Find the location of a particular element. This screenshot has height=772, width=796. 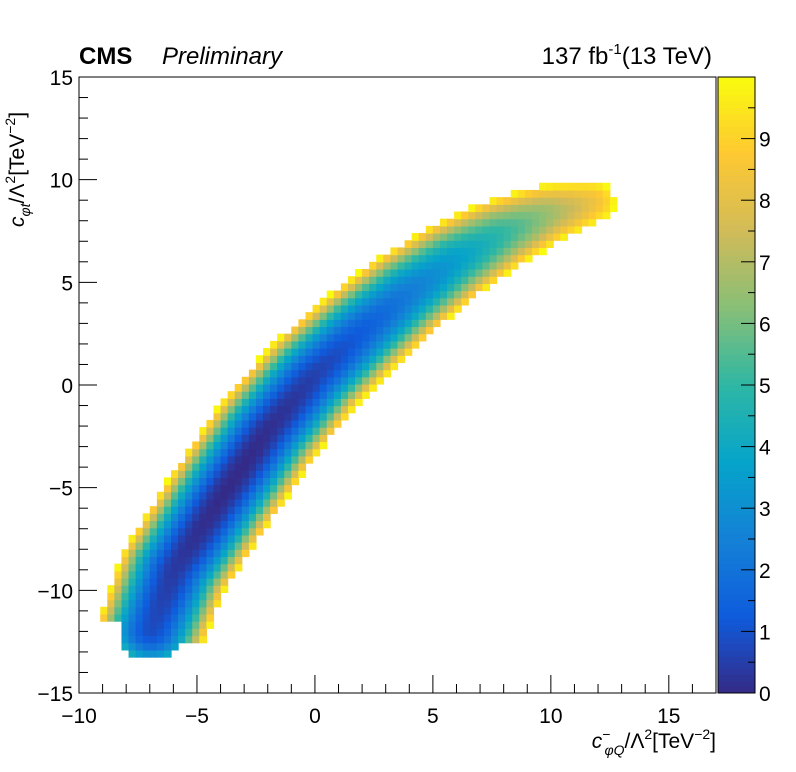

y-title-unit: [TeV is located at coordinates (17, 155).